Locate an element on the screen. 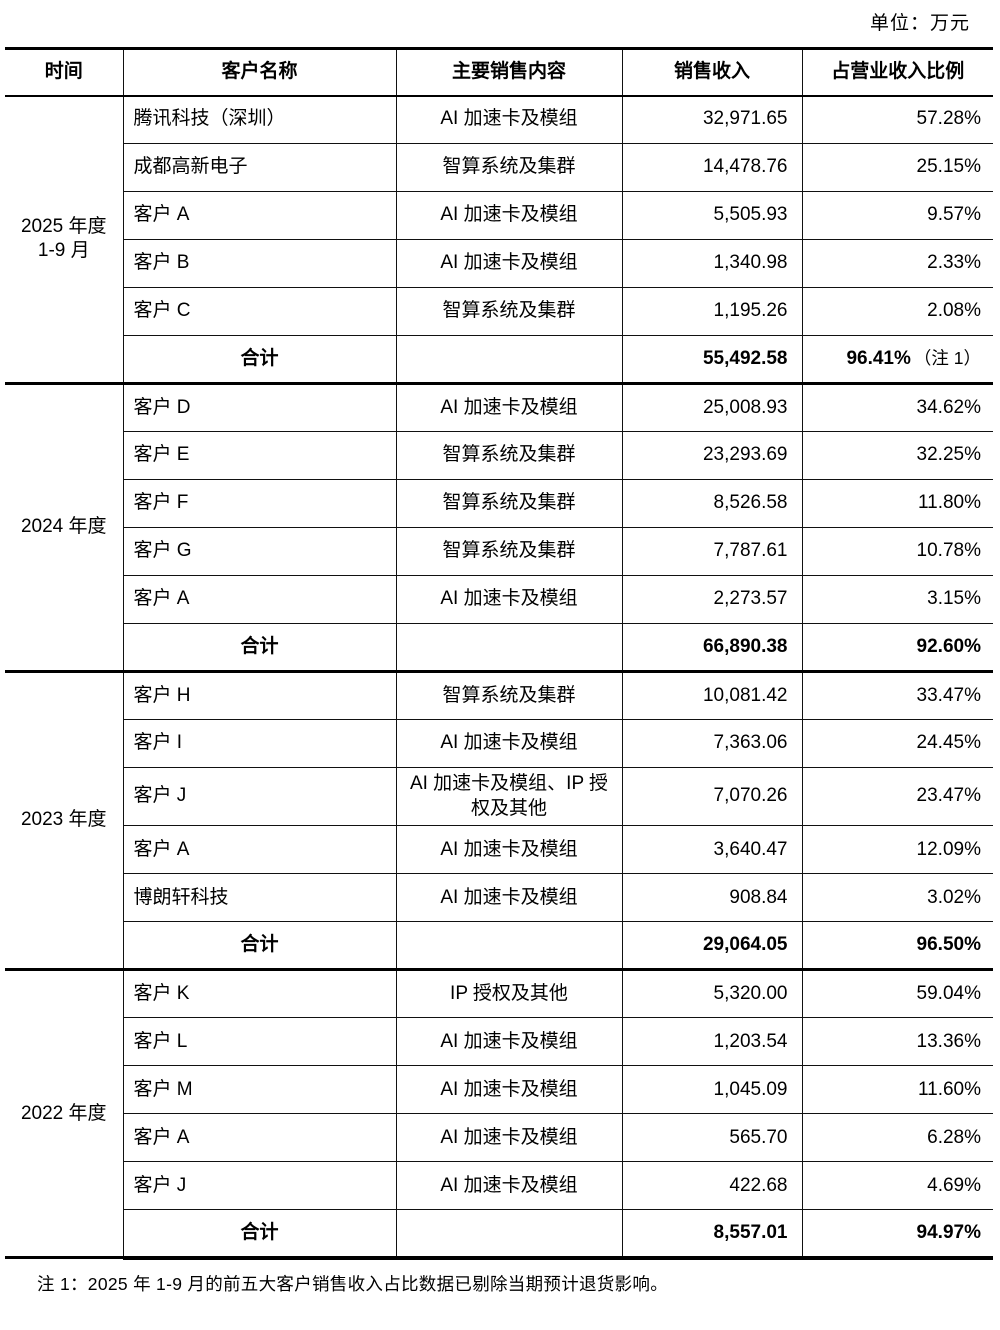  table-row: 客户 F 智算系统及集群 8,526.58 11.80% is located at coordinates (499, 503).